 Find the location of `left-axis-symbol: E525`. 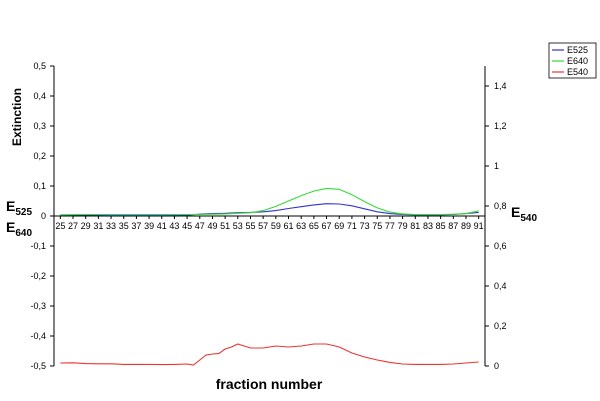

left-axis-symbol: E525 is located at coordinates (19, 208).